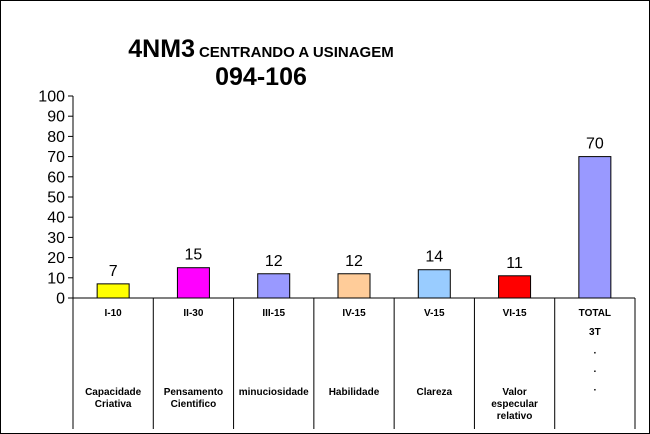  What do you see at coordinates (274, 392) in the screenshot?
I see `category-description: minuciosidade` at bounding box center [274, 392].